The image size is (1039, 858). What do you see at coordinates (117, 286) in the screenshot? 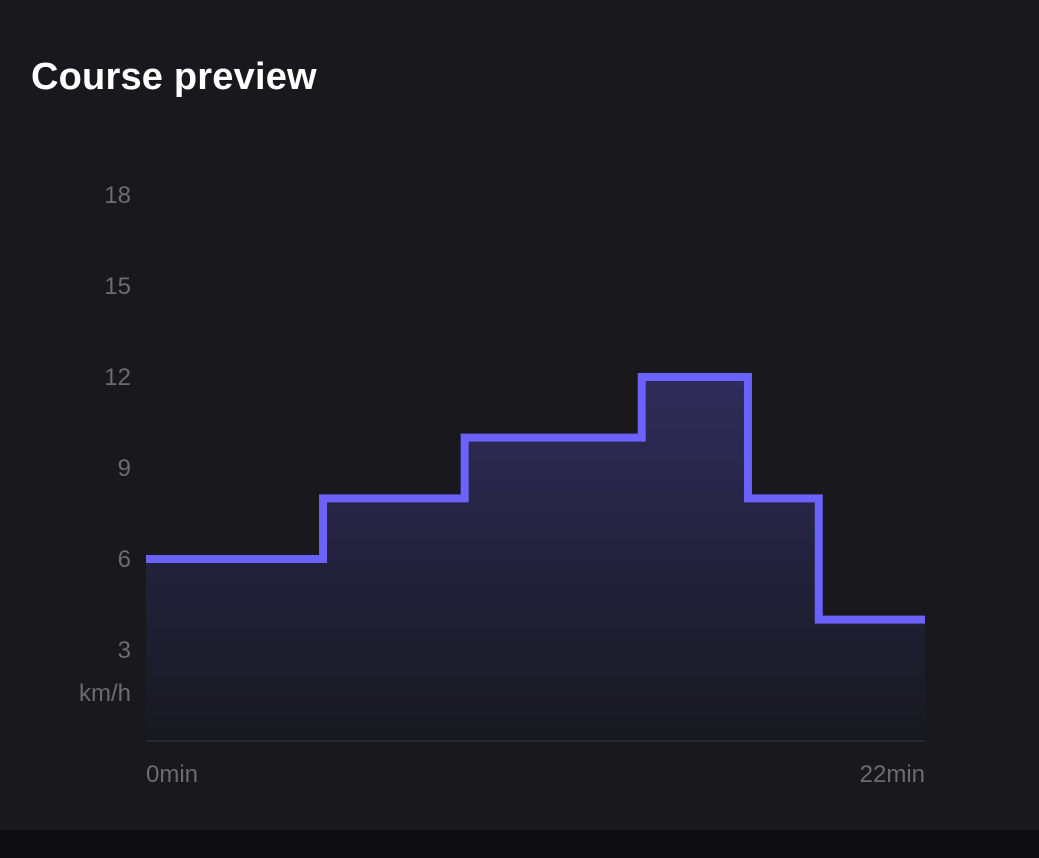
I see `y-tick-label: 15` at bounding box center [117, 286].